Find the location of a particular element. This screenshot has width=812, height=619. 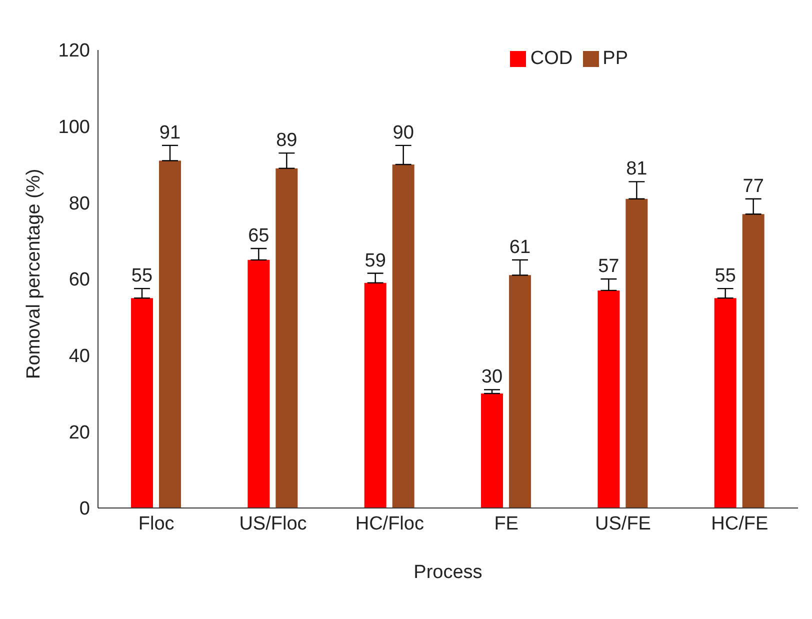

legend-label: PP is located at coordinates (615, 58).